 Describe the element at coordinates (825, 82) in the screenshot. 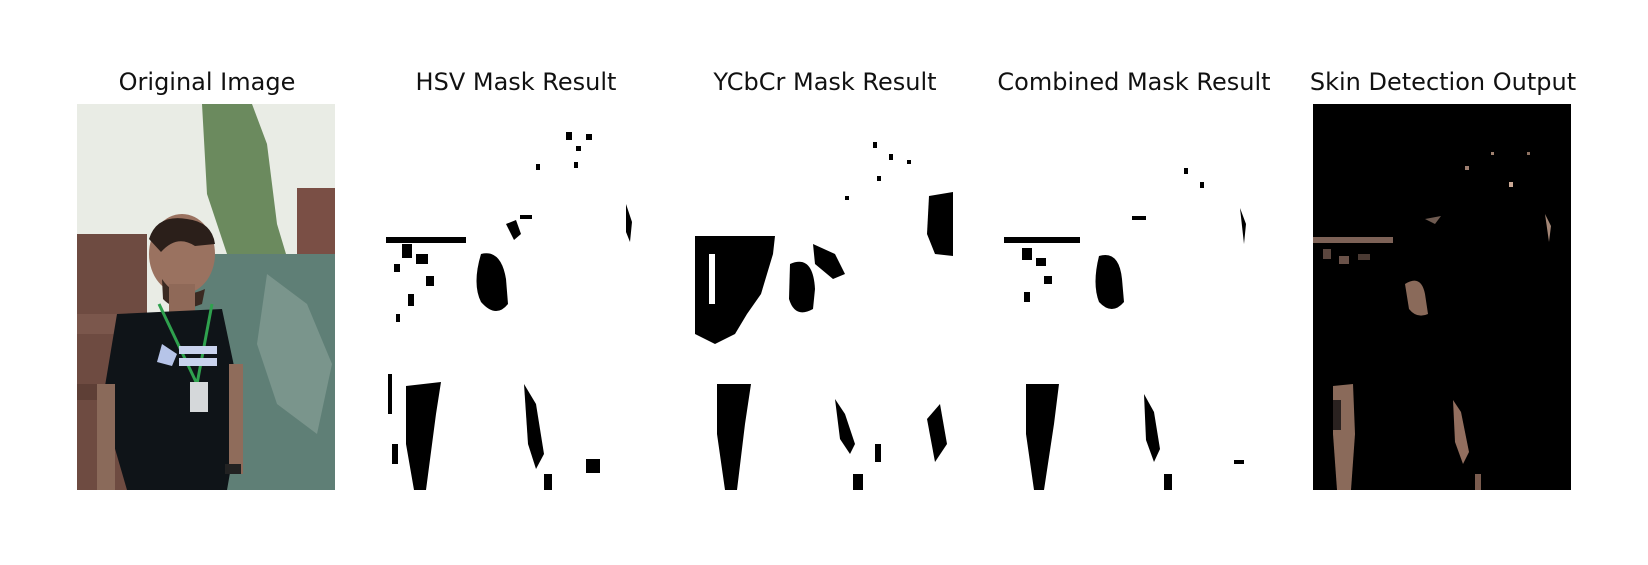

I see `panel-title-ycbcr: YCbCr Mask Result` at that location.